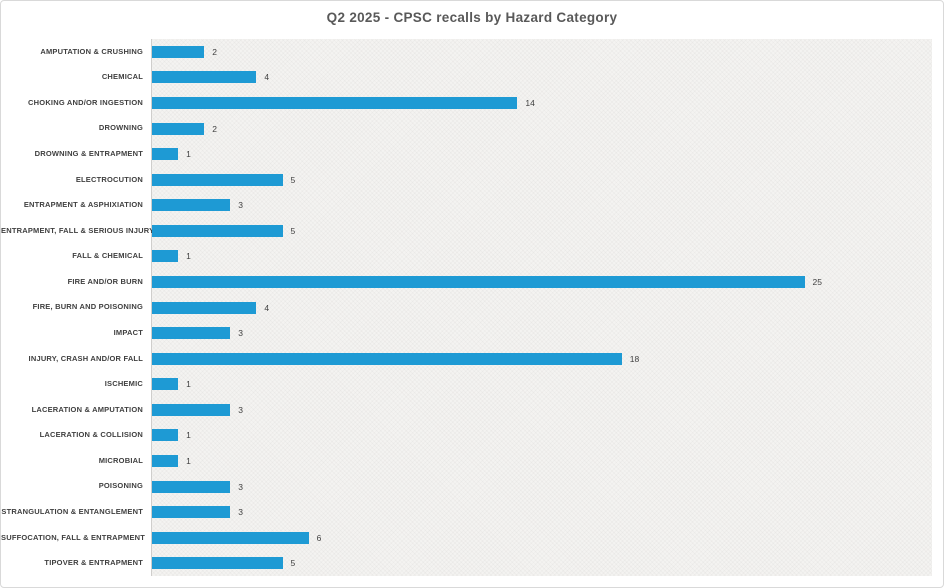 This screenshot has width=944, height=588. I want to click on bar-row: SUFFOCATION, FALL & ENTRAPMENT 6, so click(472, 538).